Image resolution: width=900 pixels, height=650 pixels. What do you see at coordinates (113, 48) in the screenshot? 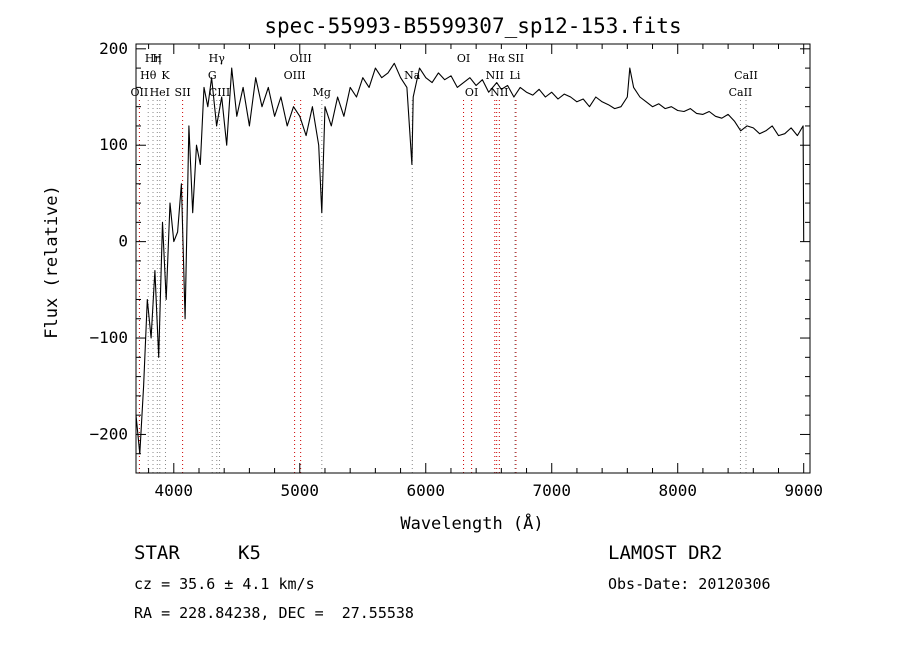
I see `y-tick-label: 200` at bounding box center [113, 48].